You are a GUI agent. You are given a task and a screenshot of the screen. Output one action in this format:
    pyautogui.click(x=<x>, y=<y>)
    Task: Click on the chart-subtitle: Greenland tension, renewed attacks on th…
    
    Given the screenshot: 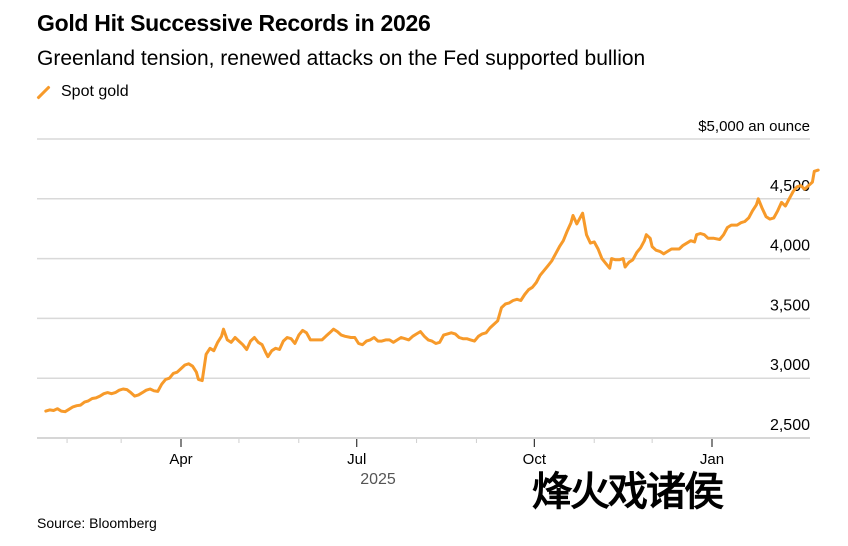 What is the action you would take?
    pyautogui.click(x=341, y=58)
    